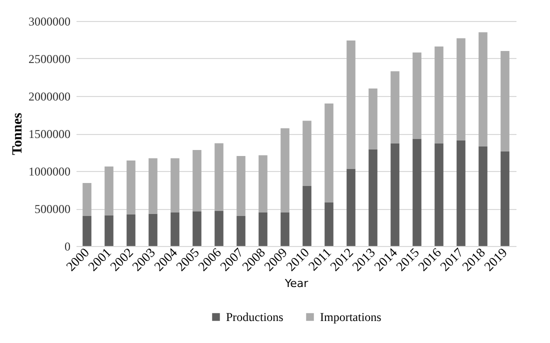 The height and width of the screenshot is (343, 550). What do you see at coordinates (49, 134) in the screenshot?
I see `y-tick-label: 1500000` at bounding box center [49, 134].